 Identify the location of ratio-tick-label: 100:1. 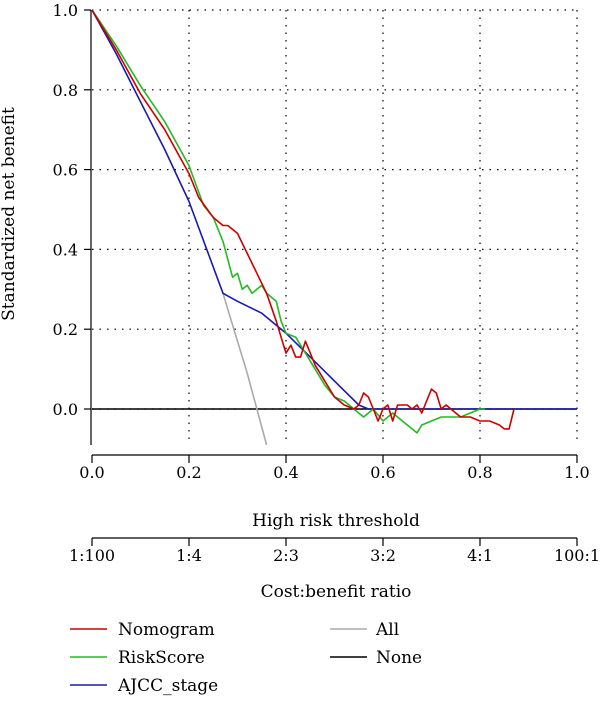
(577, 555).